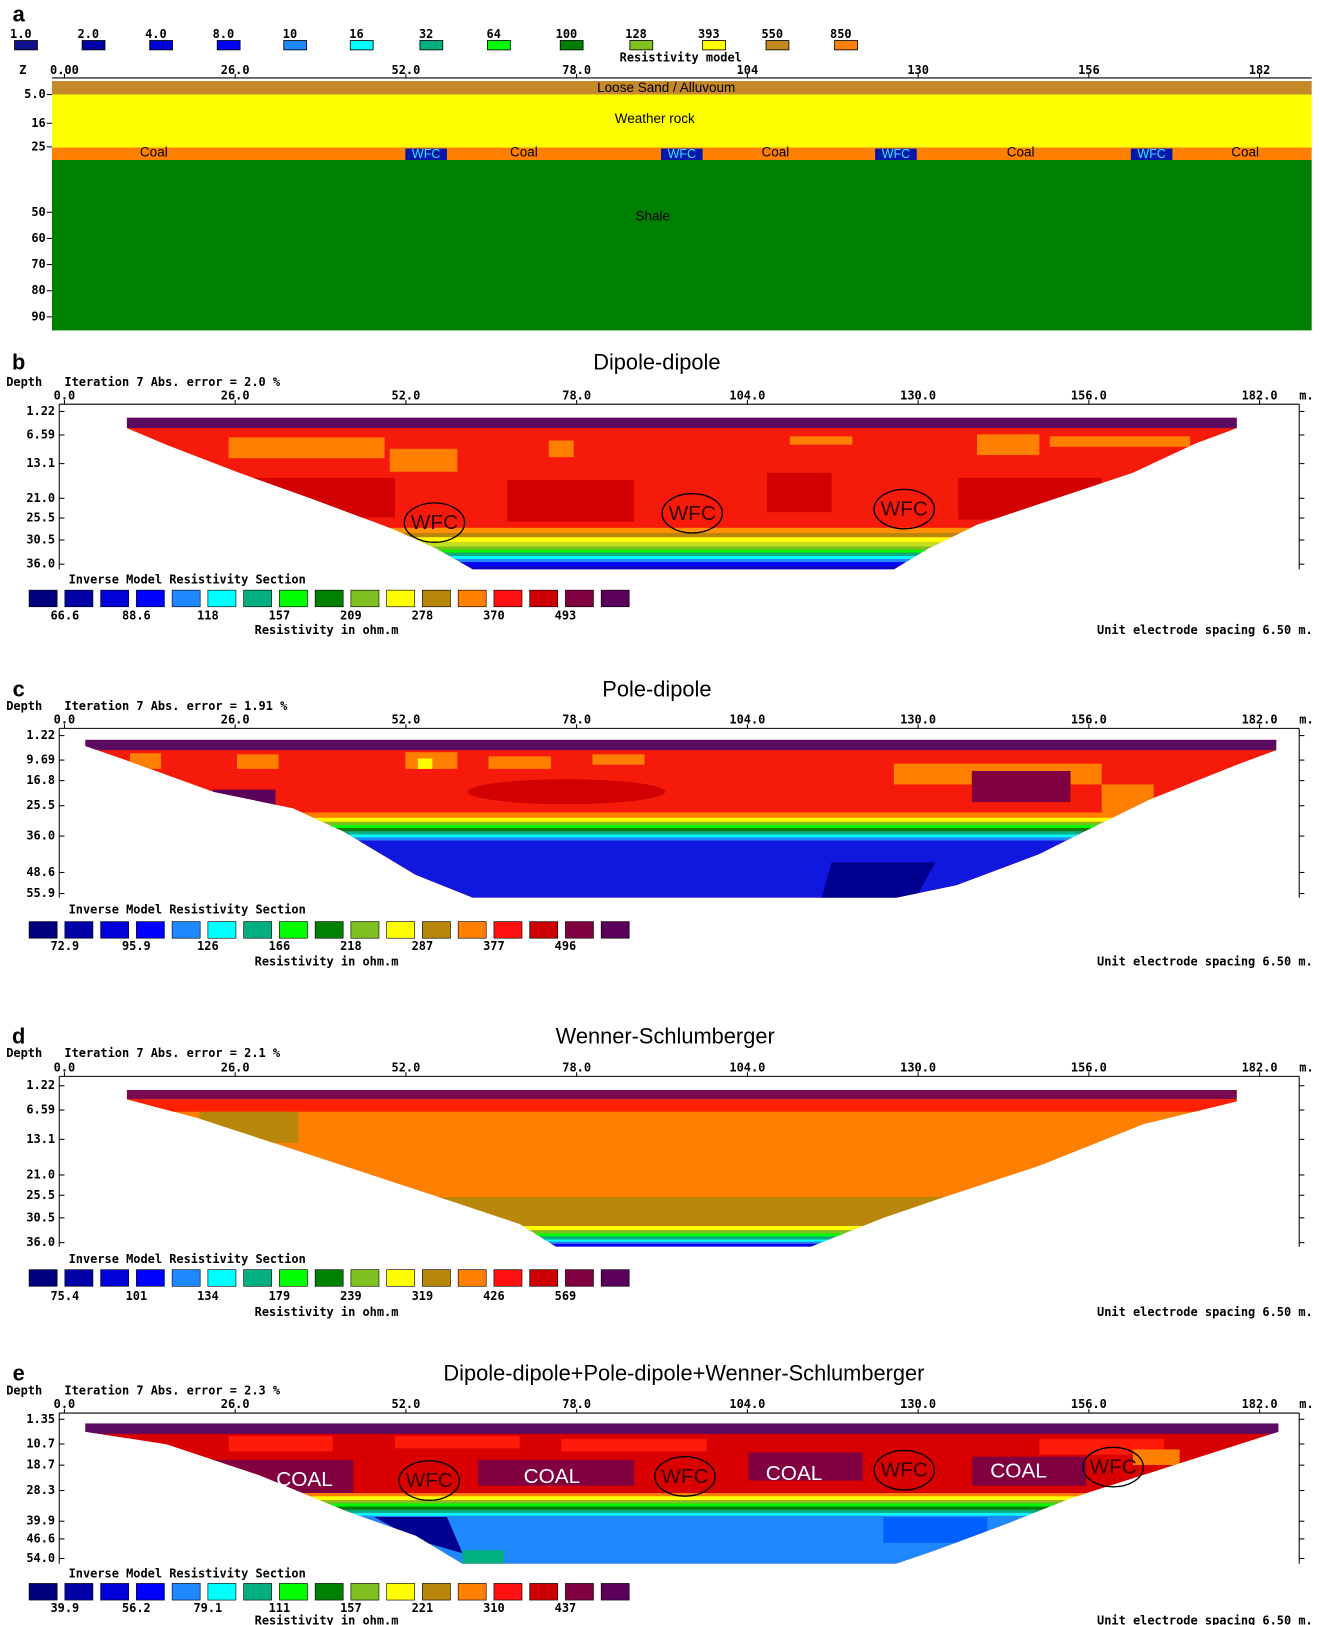 The image size is (1320, 1625). Describe the element at coordinates (38, 264) in the screenshot. I see `depth-tick-label: 70` at that location.